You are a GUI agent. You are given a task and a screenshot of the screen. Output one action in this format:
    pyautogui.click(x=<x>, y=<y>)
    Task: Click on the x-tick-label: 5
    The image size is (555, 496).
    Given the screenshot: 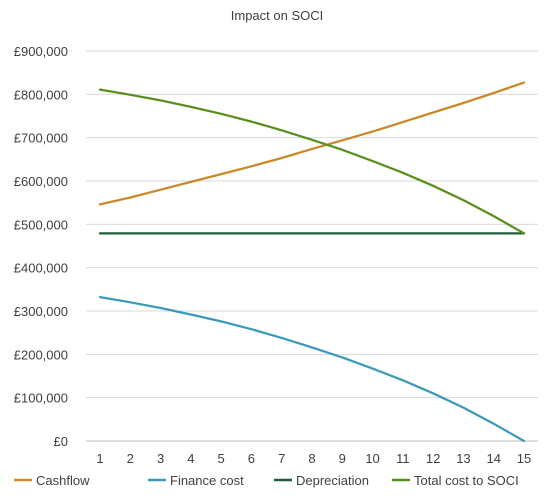 What is the action you would take?
    pyautogui.click(x=221, y=458)
    